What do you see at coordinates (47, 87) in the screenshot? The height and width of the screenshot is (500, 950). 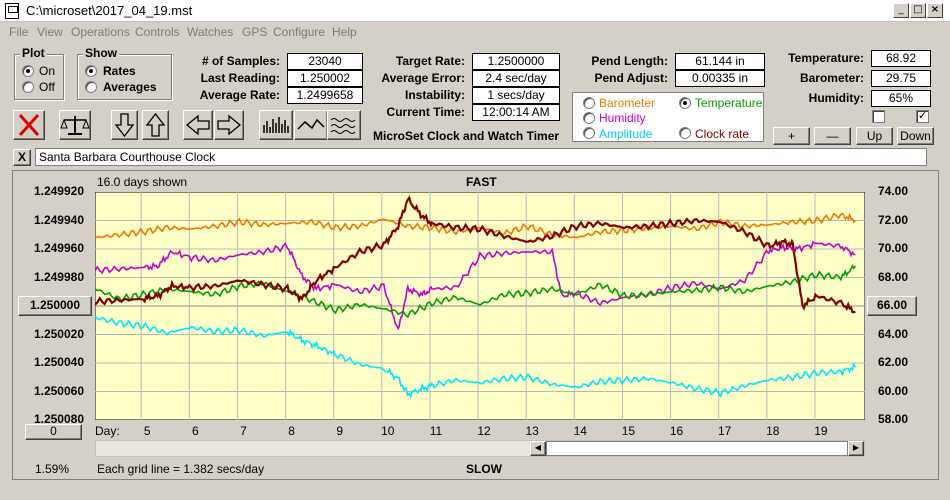 I see `plot-off-label: Off` at bounding box center [47, 87].